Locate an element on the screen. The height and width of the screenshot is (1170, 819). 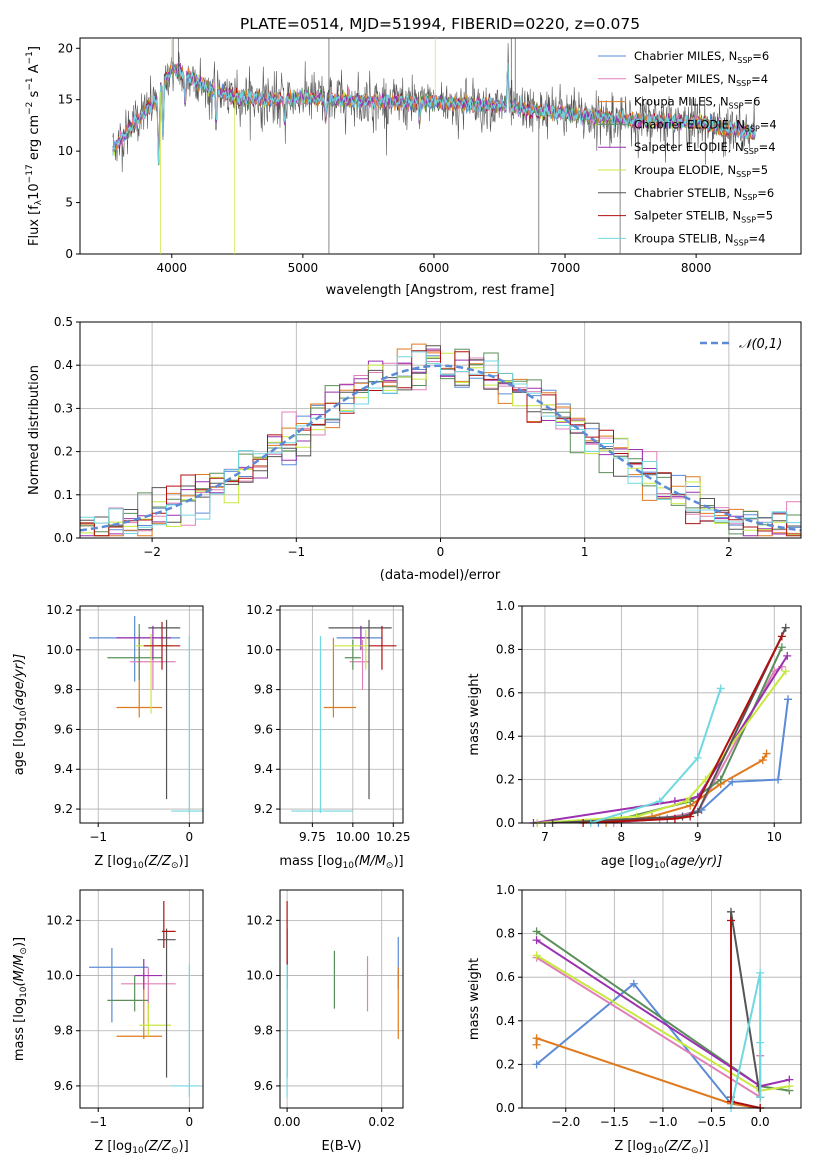
age-mass-xtick-label: 9.75 is located at coordinates (312, 837).